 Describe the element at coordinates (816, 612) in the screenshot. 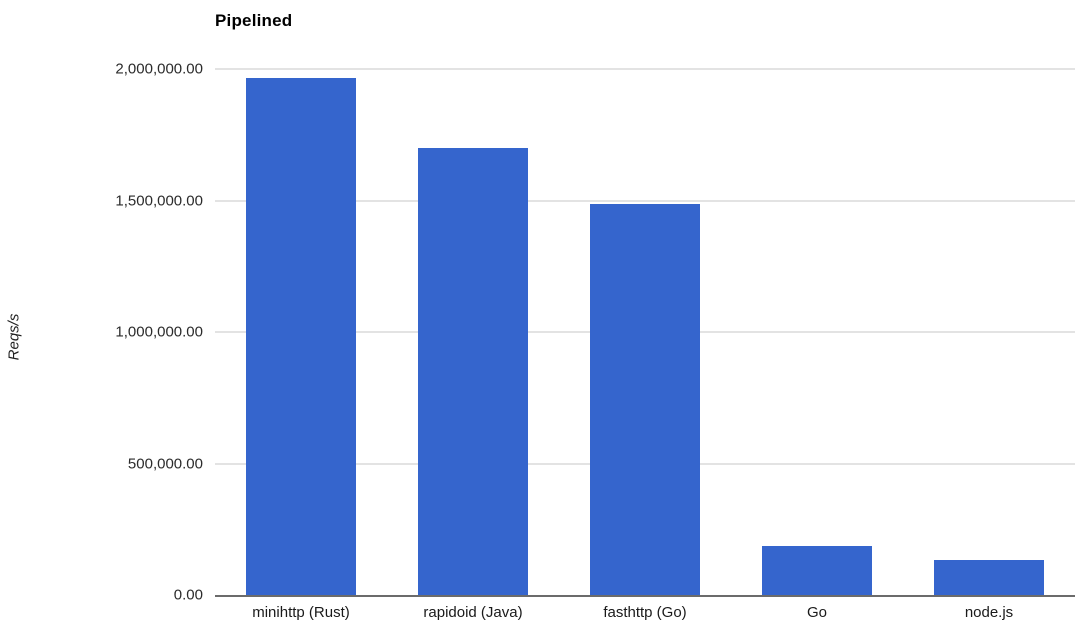

I see `x-tick-label: Go` at that location.